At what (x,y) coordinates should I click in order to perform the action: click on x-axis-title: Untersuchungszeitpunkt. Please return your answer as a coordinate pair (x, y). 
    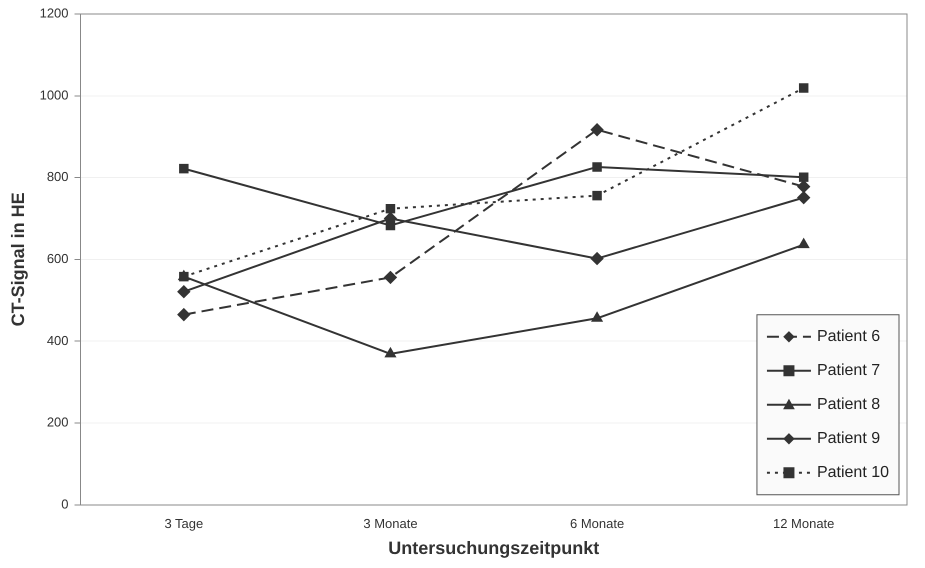
    Looking at the image, I should click on (494, 548).